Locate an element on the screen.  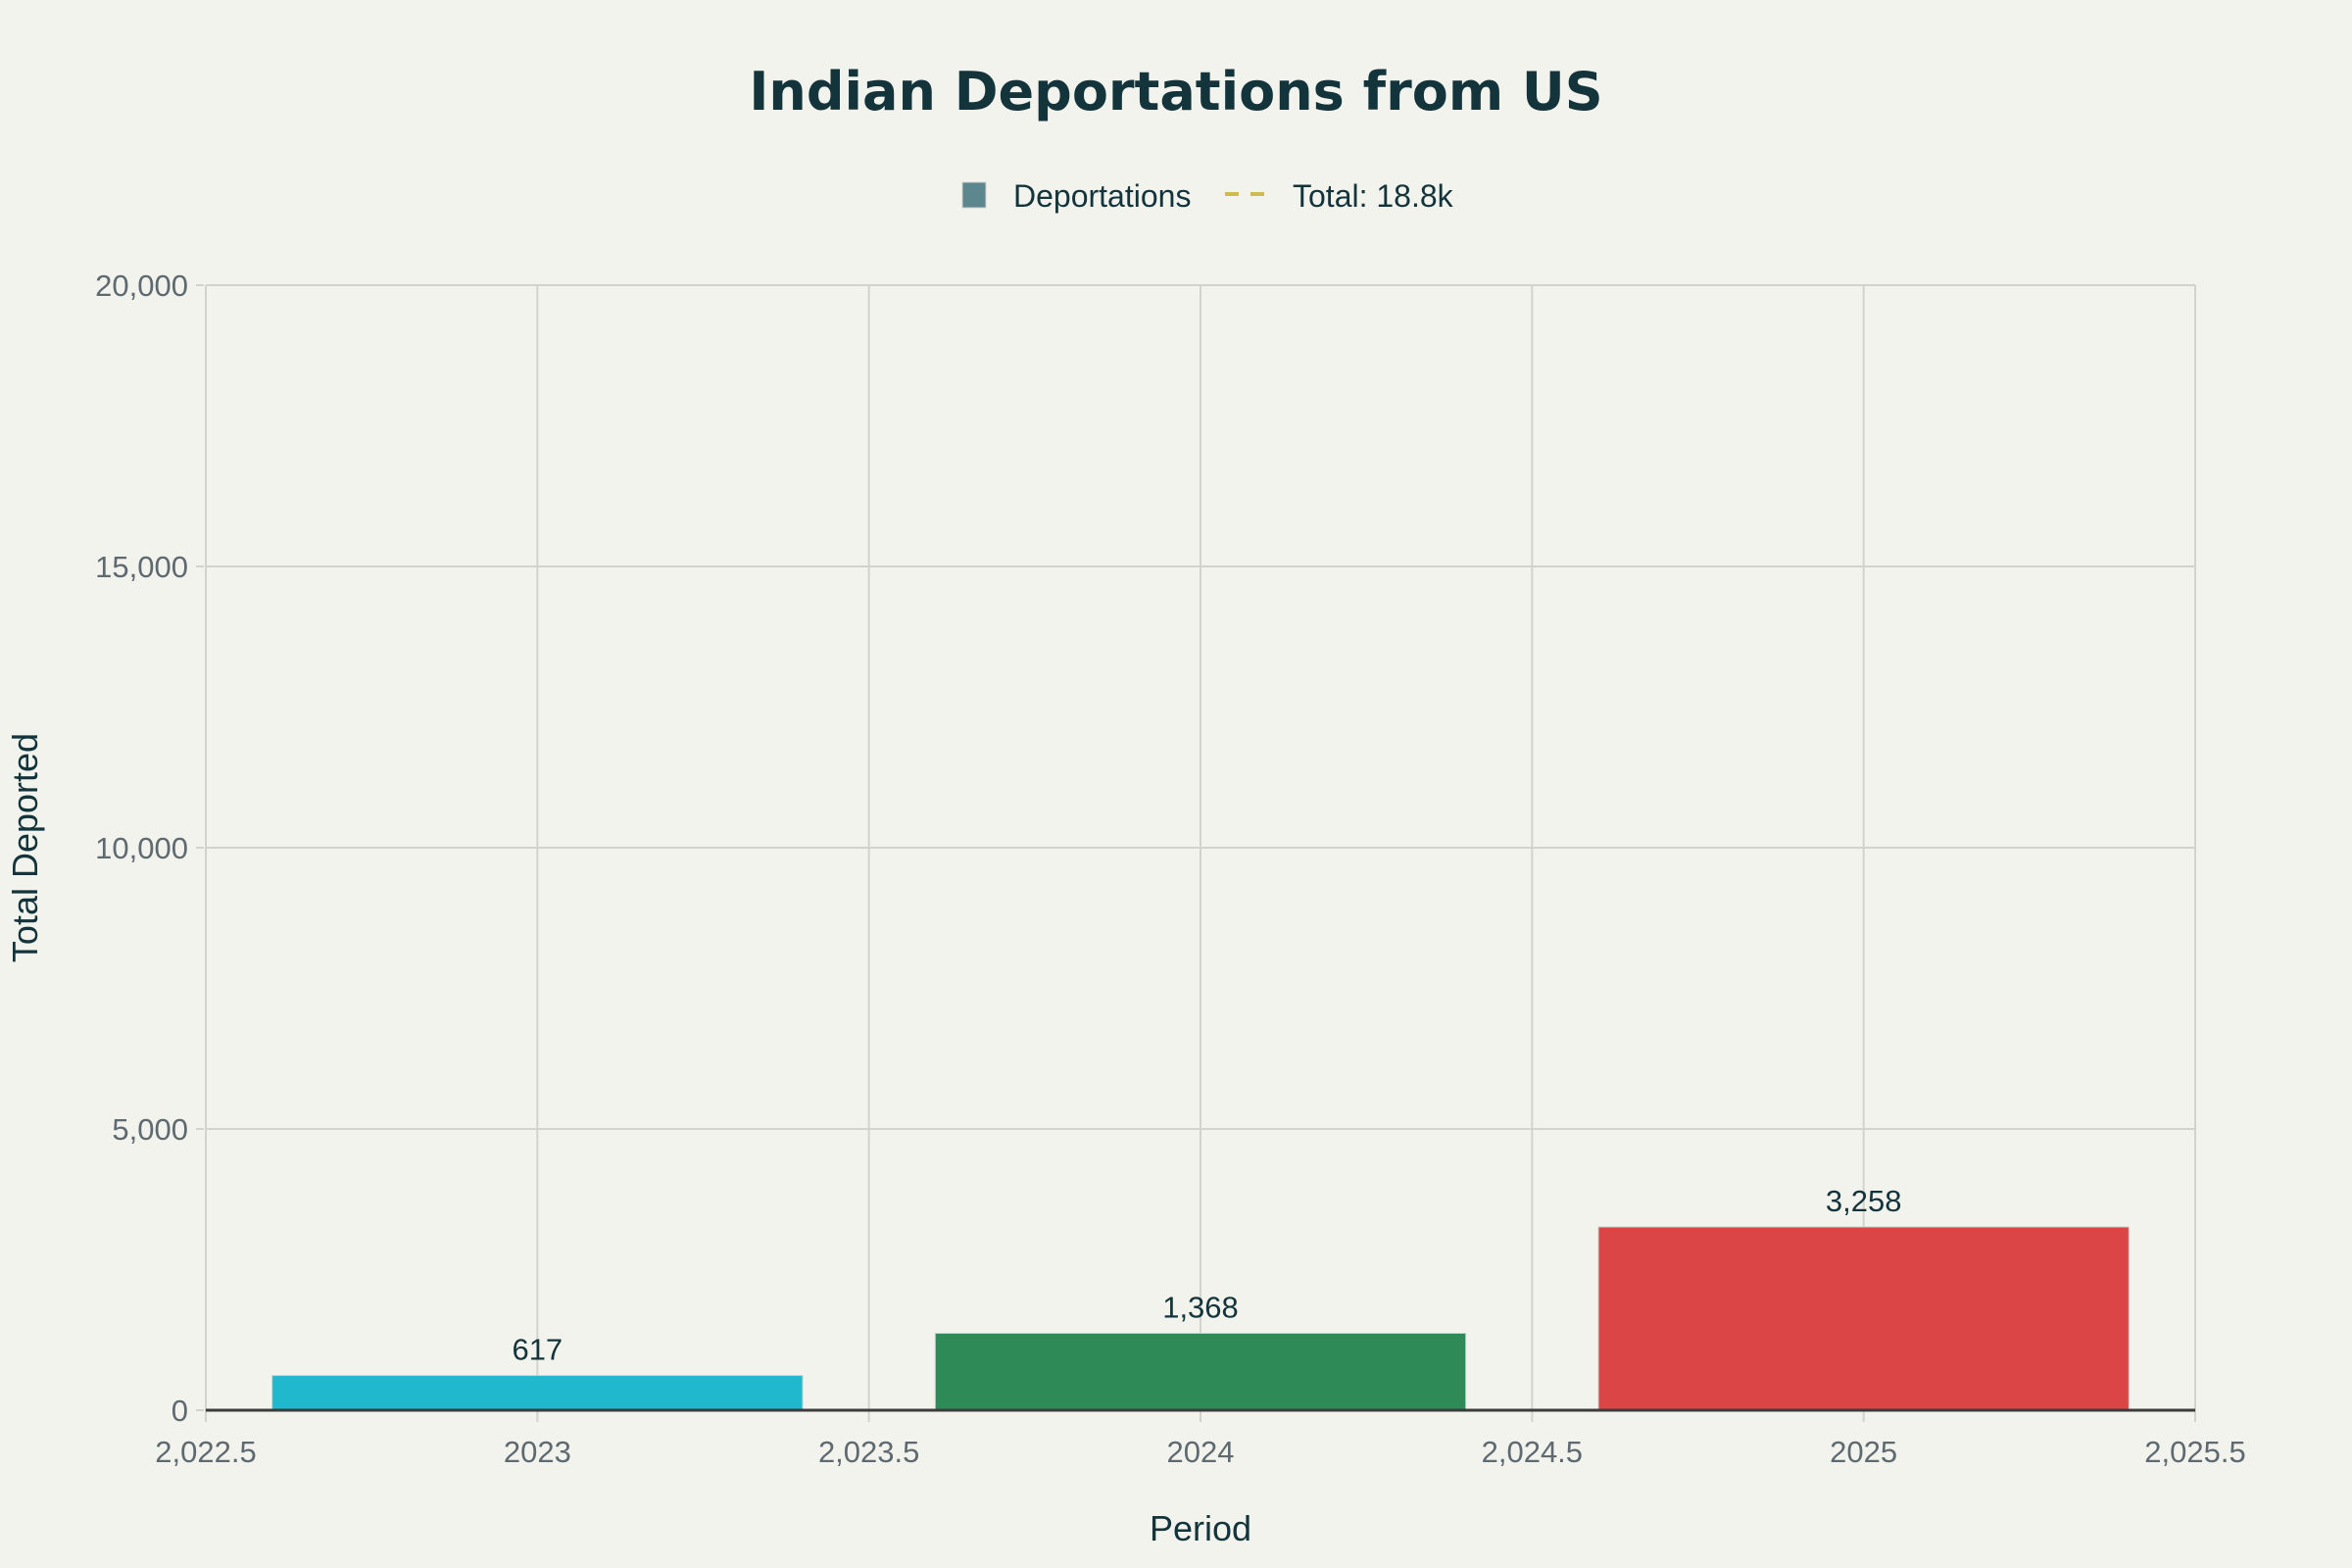
legend-marker-deportations is located at coordinates (974, 195).